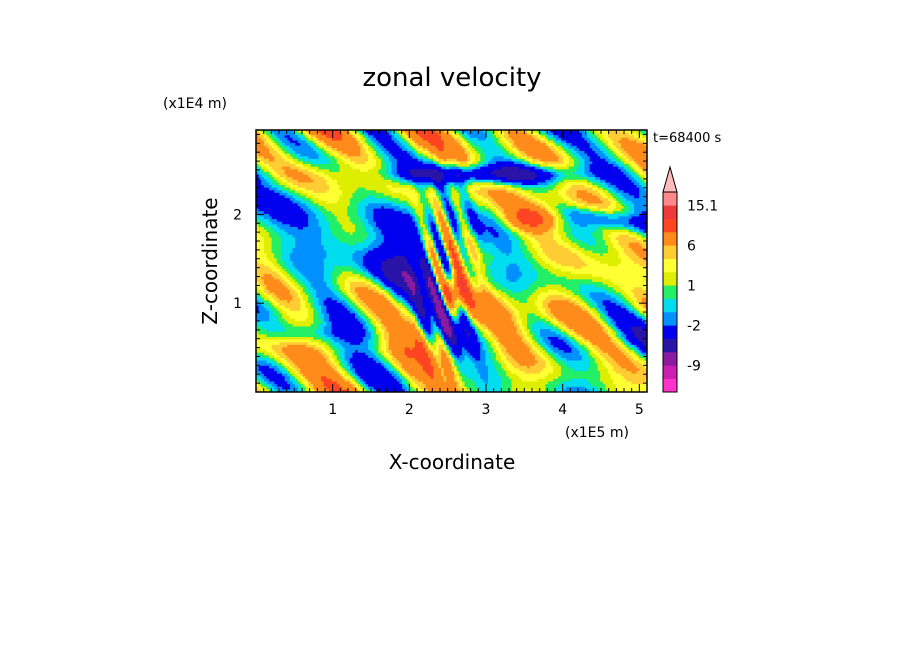 Image resolution: width=904 pixels, height=654 pixels. Describe the element at coordinates (451, 78) in the screenshot. I see `chart-title: zonal velocity` at that location.